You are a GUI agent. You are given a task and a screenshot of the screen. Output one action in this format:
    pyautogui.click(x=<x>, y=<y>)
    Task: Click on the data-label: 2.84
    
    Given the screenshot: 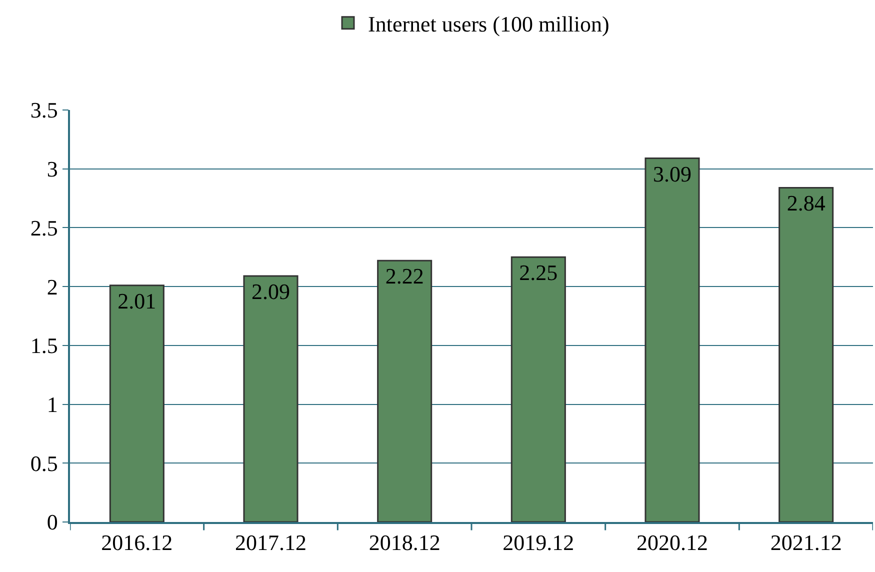 What is the action you would take?
    pyautogui.click(x=806, y=203)
    